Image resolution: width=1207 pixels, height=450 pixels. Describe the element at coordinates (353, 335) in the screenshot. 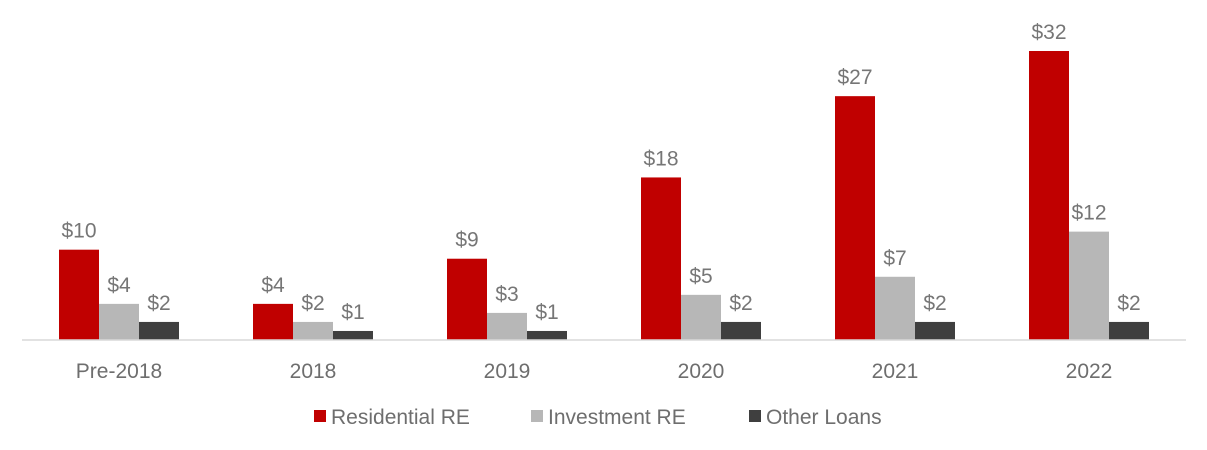

I see `bar-other-loans-2018` at that location.